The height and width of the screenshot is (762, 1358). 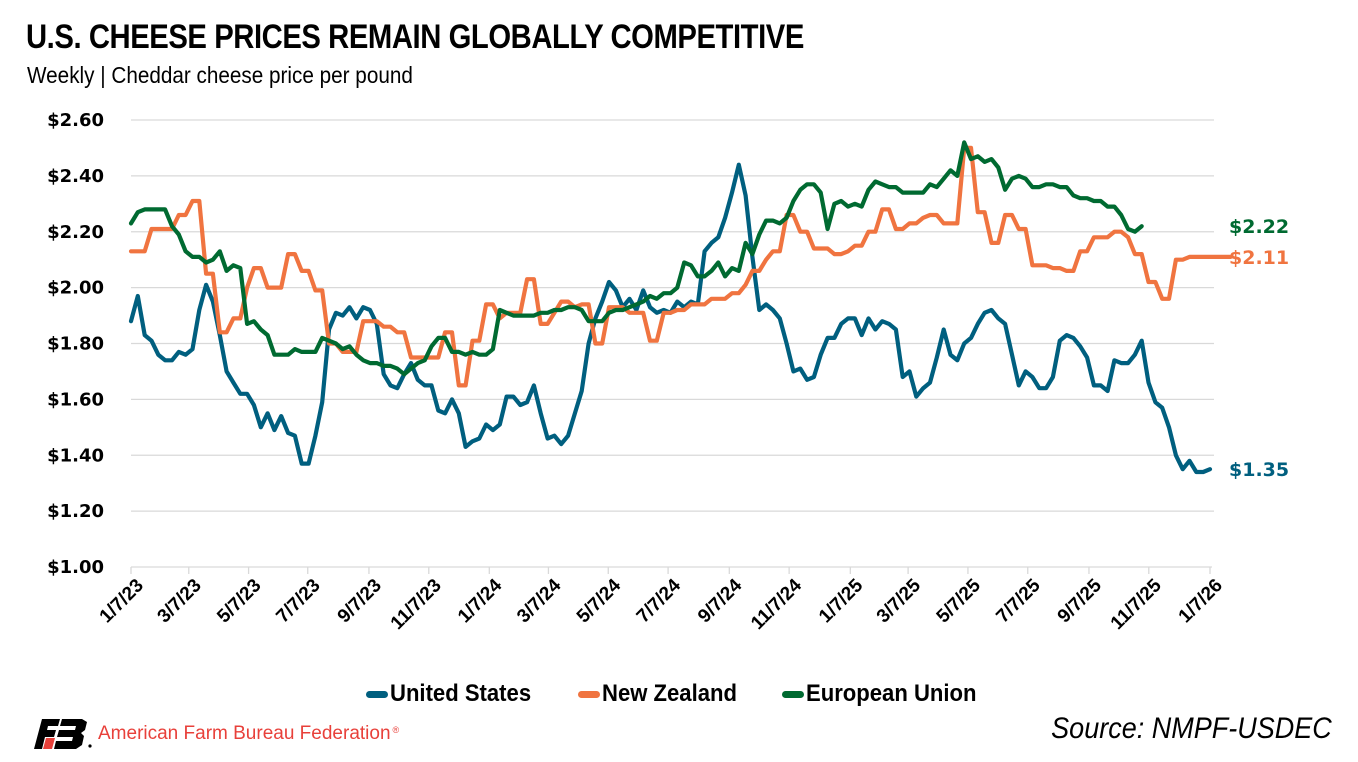 I want to click on x-tick-label: 3/7/25, so click(x=899, y=601).